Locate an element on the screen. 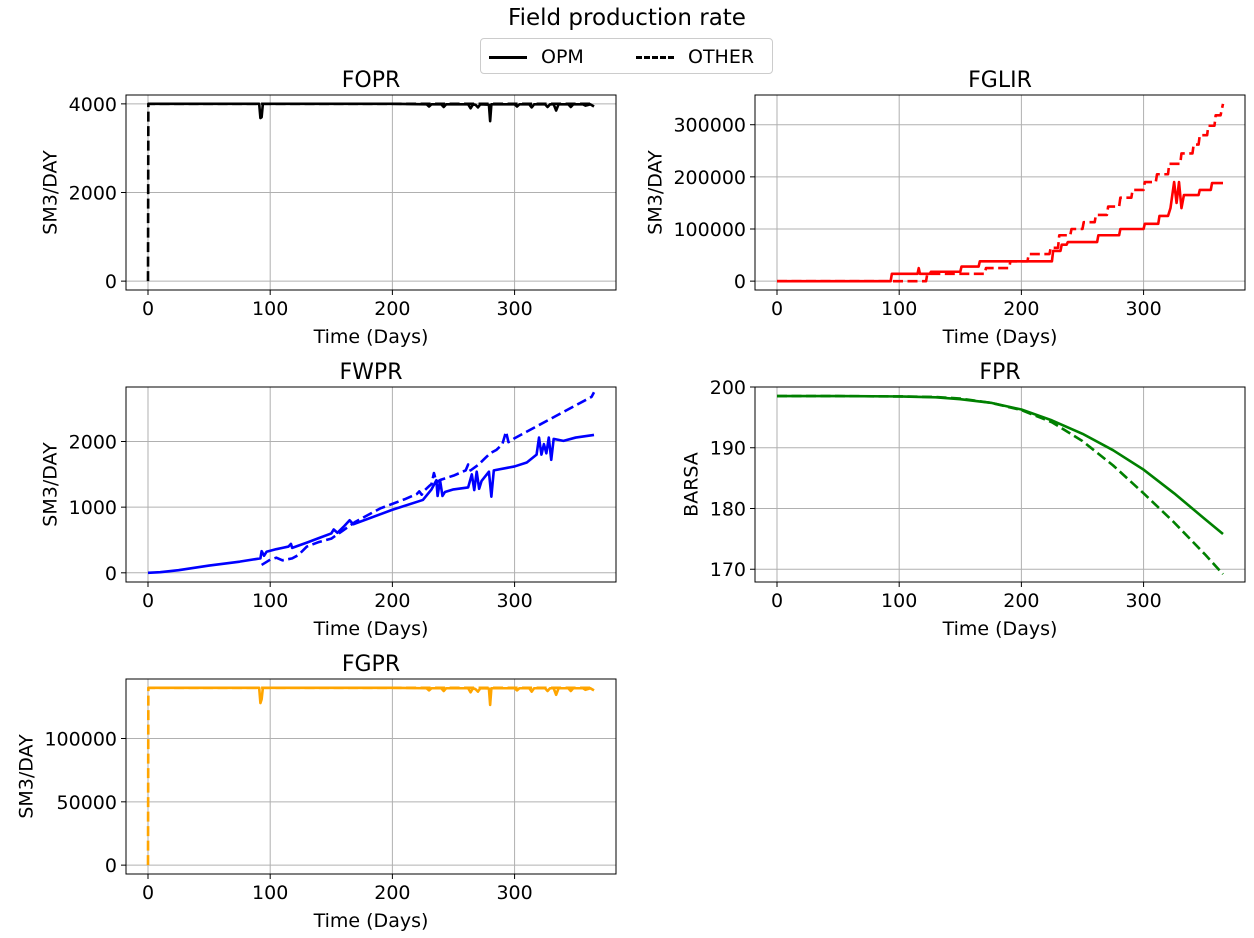 This screenshot has width=1254, height=938. legend-label-opm: OPM is located at coordinates (562, 57).